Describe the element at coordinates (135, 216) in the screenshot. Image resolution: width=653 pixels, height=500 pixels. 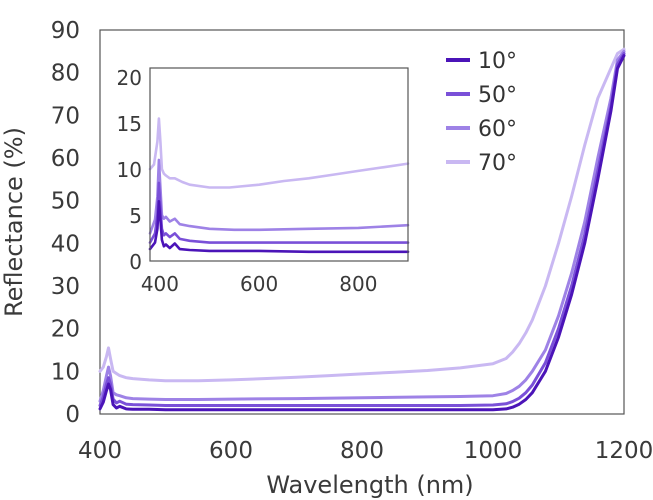
I see `inset-y-tick-label: 5` at that location.